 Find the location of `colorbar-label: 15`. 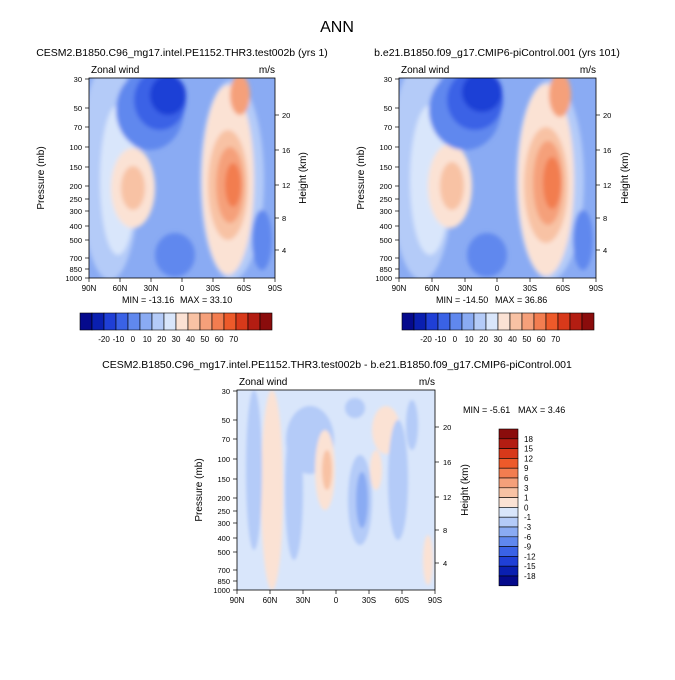

colorbar-label: 15 is located at coordinates (528, 449).